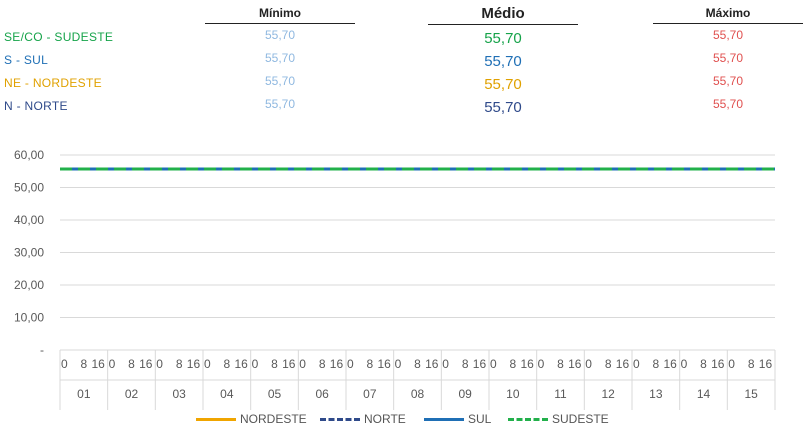 Image resolution: width=804 pixels, height=445 pixels. Describe the element at coordinates (29, 220) in the screenshot. I see `y-tick-label: 40,00` at that location.